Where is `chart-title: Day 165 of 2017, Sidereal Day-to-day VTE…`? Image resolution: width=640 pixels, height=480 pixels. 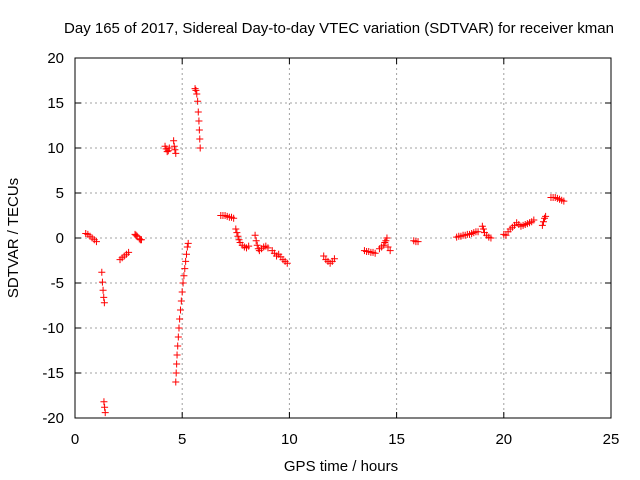
chart-title: Day 165 of 2017, Sidereal Day-to-day VTE… is located at coordinates (339, 28).